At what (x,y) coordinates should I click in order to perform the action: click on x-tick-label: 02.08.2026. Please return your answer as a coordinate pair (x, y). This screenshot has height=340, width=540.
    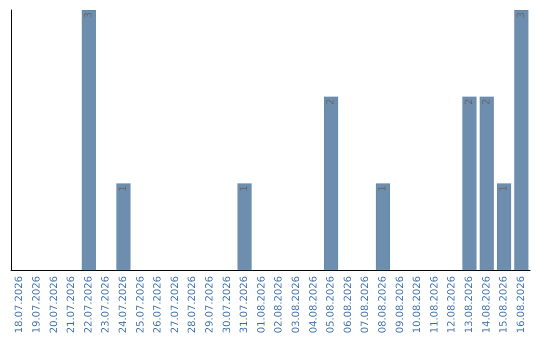
    Looking at the image, I should click on (279, 305).